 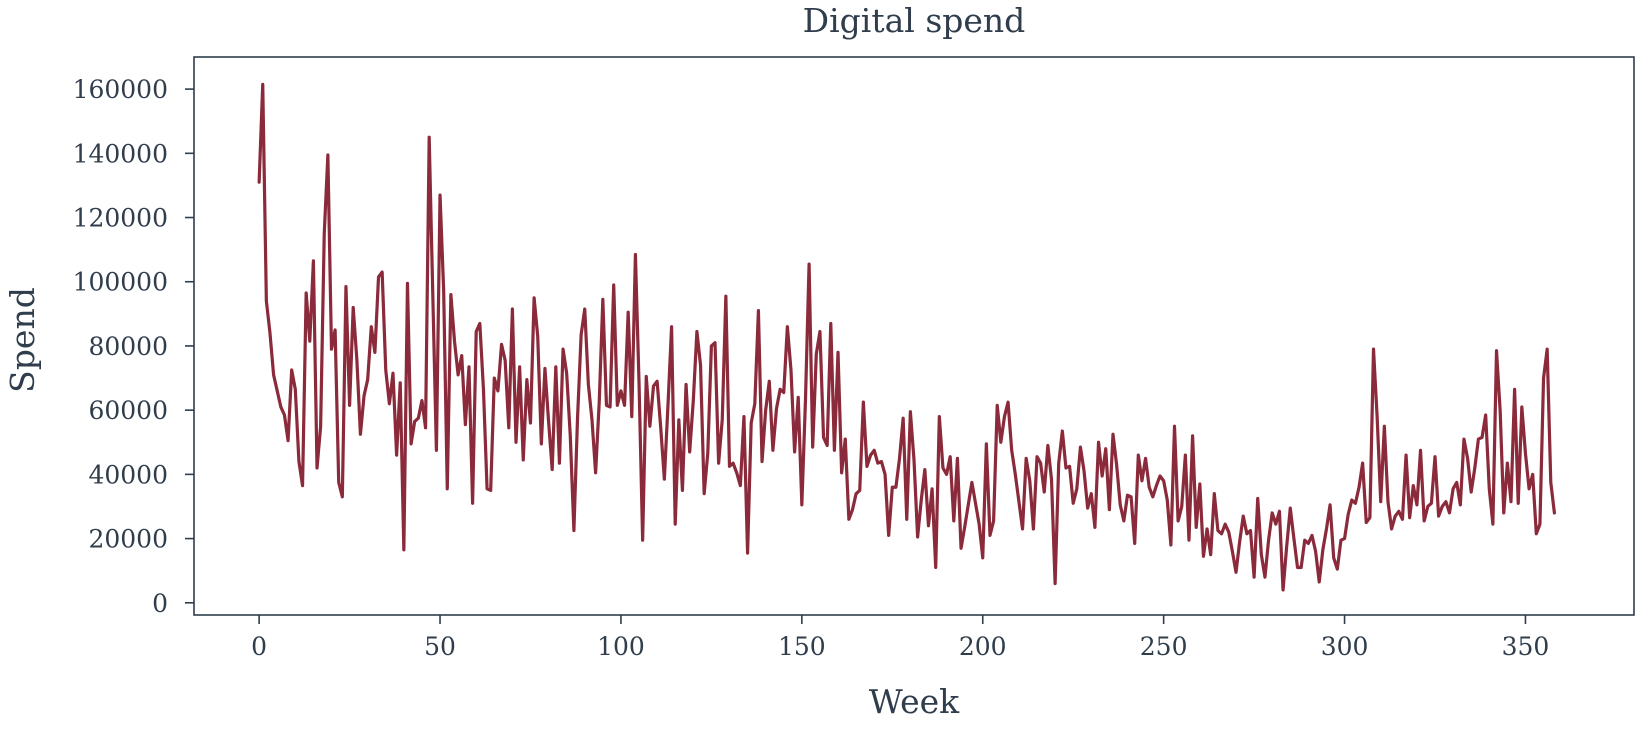 What do you see at coordinates (440, 646) in the screenshot?
I see `x-tick-label: 50` at bounding box center [440, 646].